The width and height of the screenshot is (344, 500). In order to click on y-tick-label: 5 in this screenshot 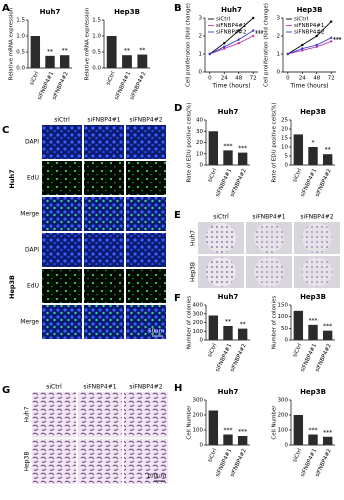, I will do `click(287, 157)`.